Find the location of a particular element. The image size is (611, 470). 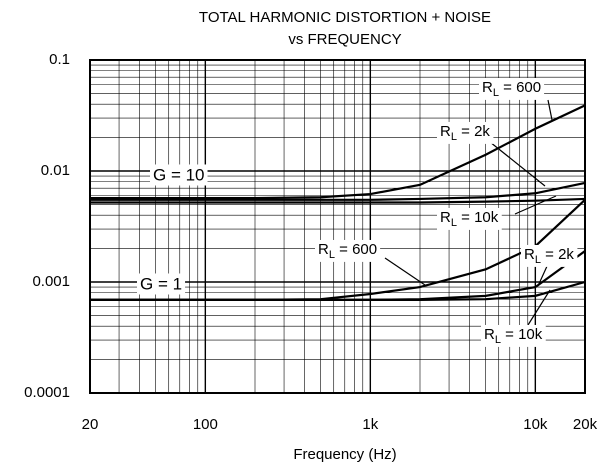

chart-title: TOTAL HARMONIC DISTORTION + NOISE is located at coordinates (345, 17).